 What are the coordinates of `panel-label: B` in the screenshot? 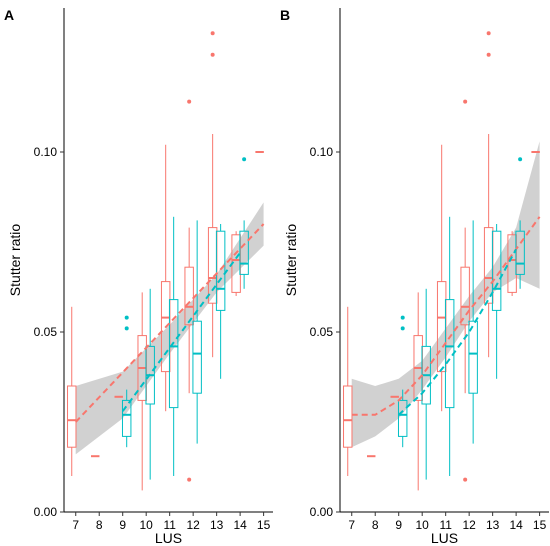 It's located at (285, 15).